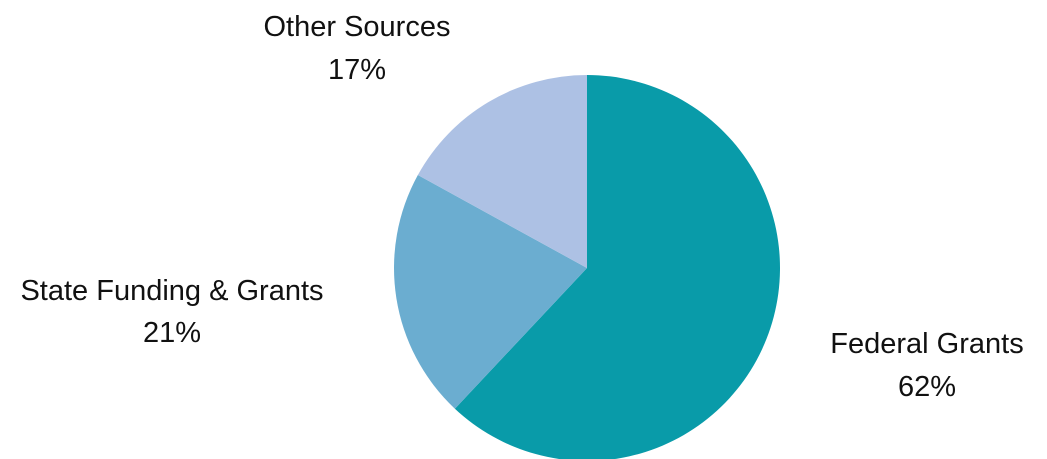 This screenshot has width=1047, height=459. What do you see at coordinates (926, 365) in the screenshot?
I see `slice-label-federal-grants: Federal Grants 62%` at bounding box center [926, 365].